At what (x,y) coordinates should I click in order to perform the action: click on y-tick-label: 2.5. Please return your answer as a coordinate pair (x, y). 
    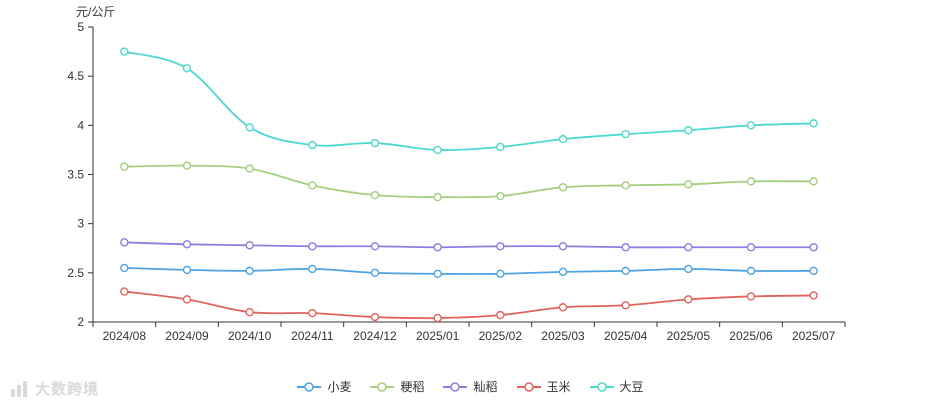
    Looking at the image, I should click on (75, 273).